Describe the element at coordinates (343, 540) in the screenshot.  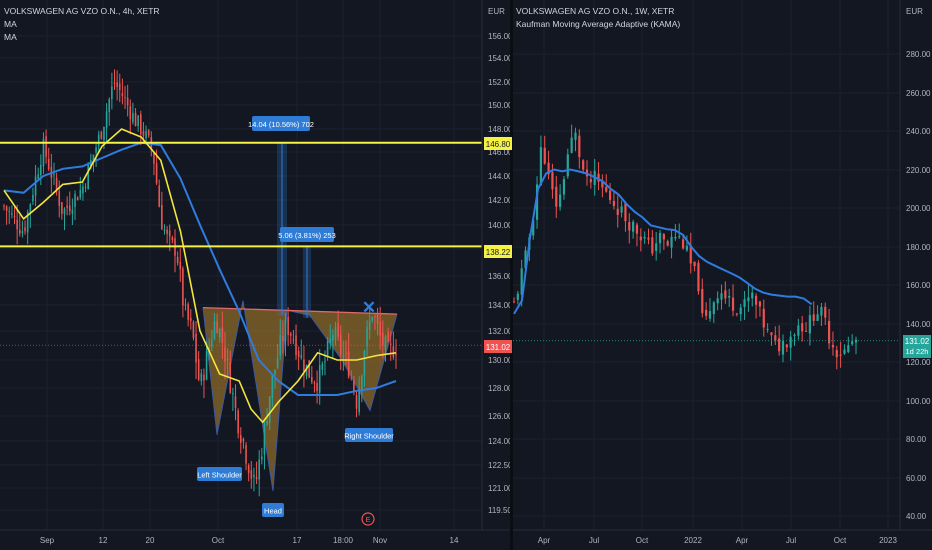
I see `left-time-tick: 18:00` at that location.